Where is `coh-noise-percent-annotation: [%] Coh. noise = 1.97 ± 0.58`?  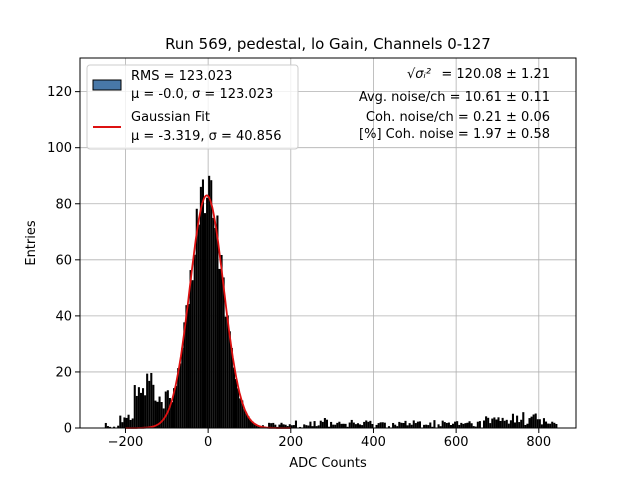 coh-noise-percent-annotation: [%] Coh. noise = 1.97 ± 0.58 is located at coordinates (454, 134).